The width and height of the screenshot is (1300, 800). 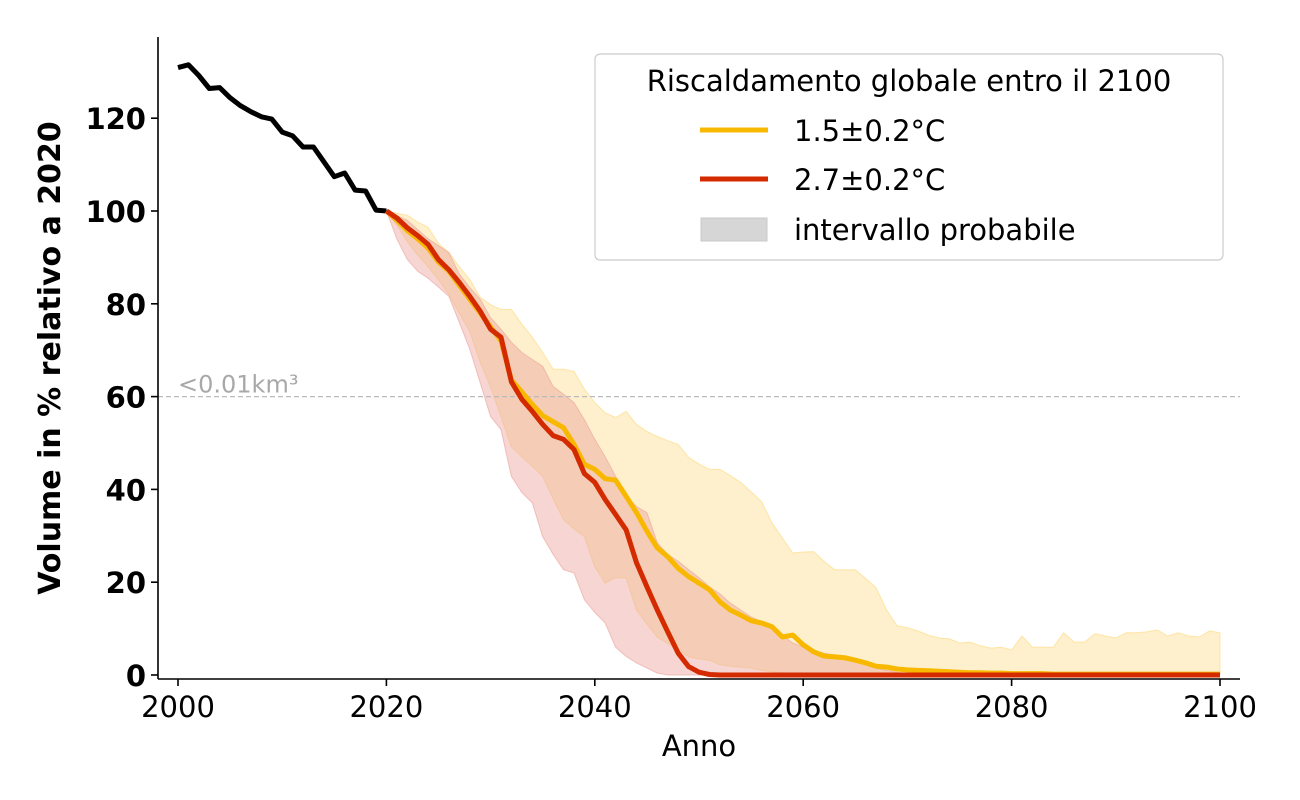 I want to click on legend-label-2-7c: 2.7±0.2°C, so click(x=869, y=180).